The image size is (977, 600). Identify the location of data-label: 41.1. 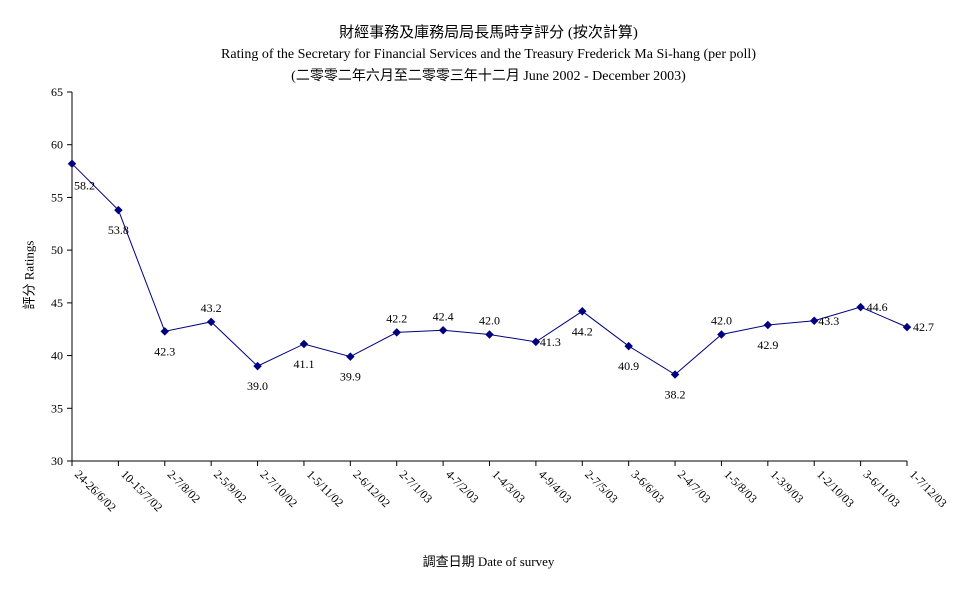
(303, 364).